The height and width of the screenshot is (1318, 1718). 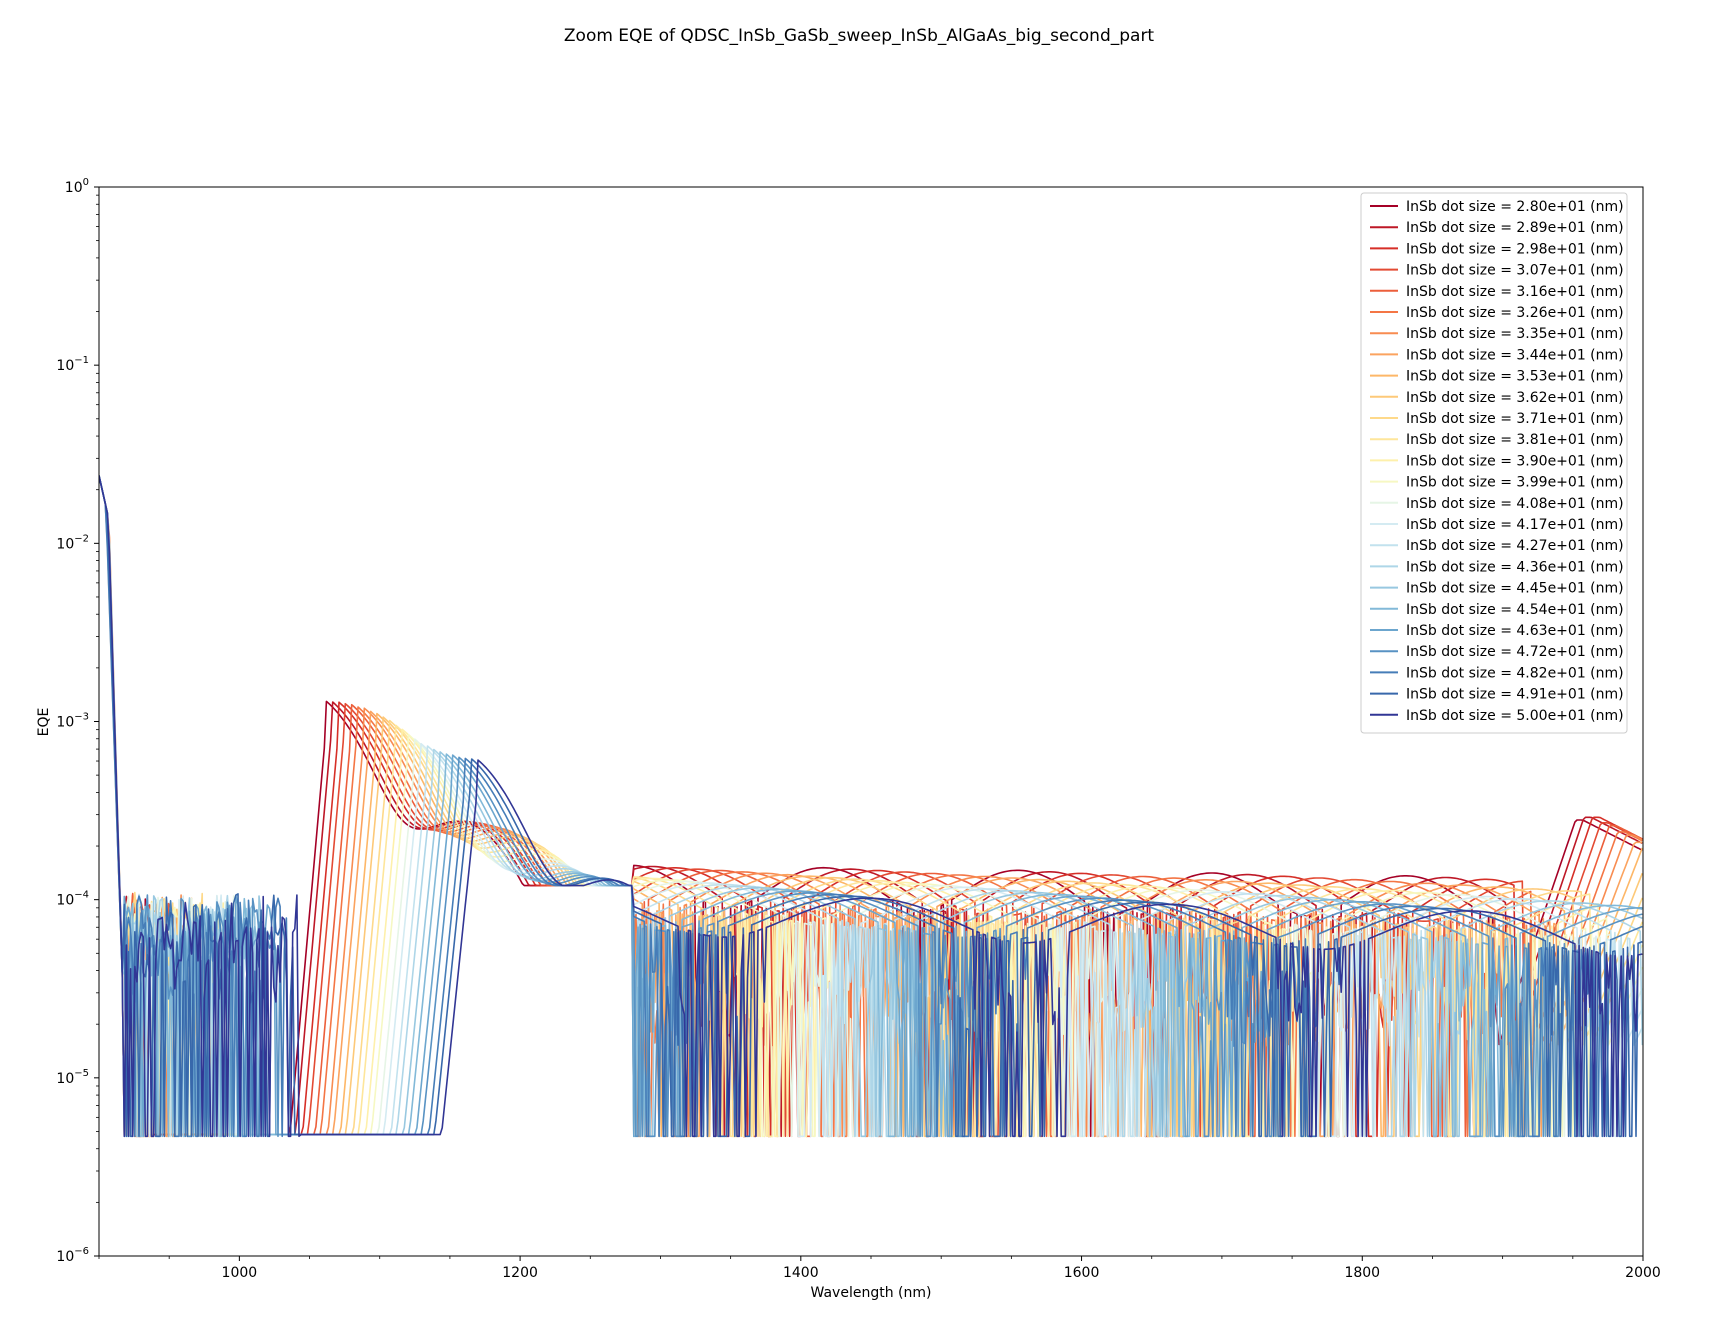 I want to click on legend-entry: InSb dot size = 3.81e+01 (nm), so click(x=1515, y=440).